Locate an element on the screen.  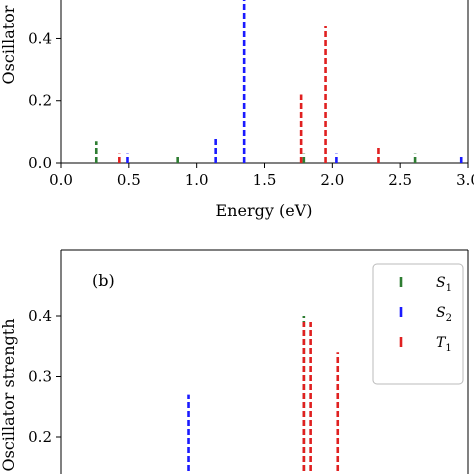
panel-b-ticks: 0.2 0.3 0.4 is located at coordinates (44, 376).